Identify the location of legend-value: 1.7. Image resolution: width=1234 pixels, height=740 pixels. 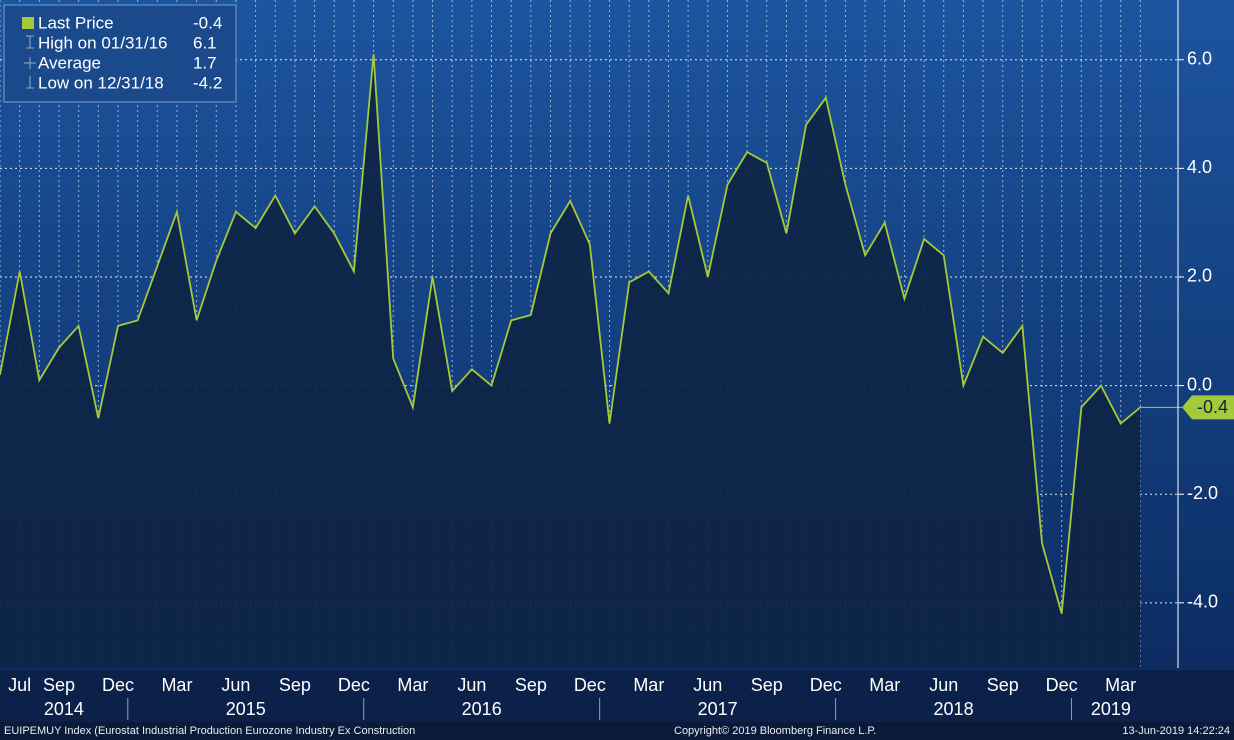
(205, 62).